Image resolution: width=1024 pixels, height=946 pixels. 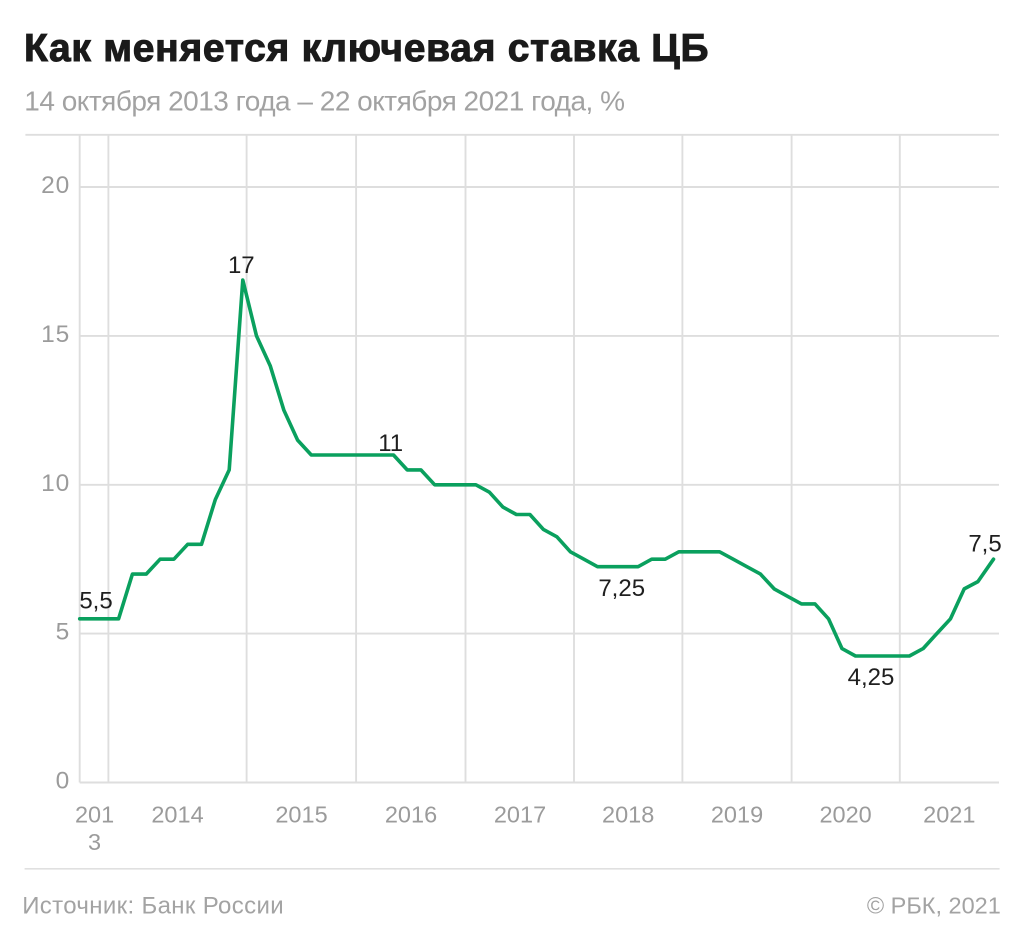 I want to click on svg-text: 5, so click(x=63, y=632).